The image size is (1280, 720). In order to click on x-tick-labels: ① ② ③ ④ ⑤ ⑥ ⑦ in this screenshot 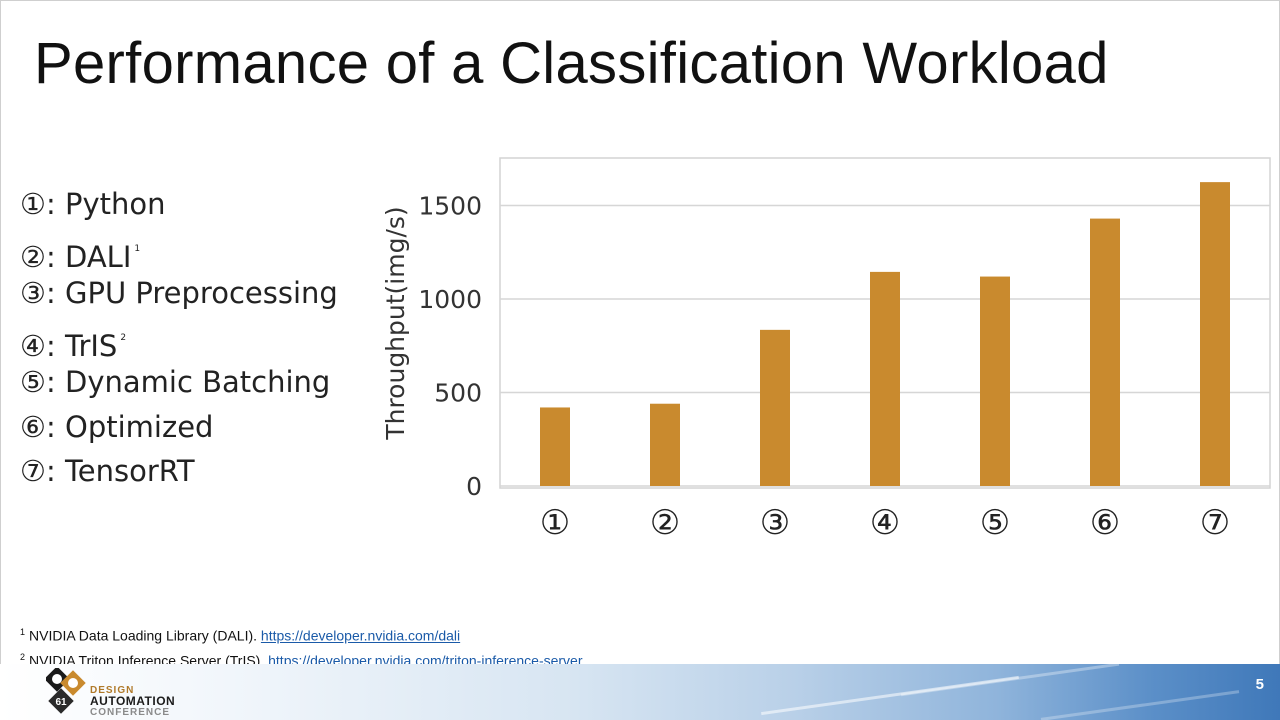, I will do `click(885, 523)`.